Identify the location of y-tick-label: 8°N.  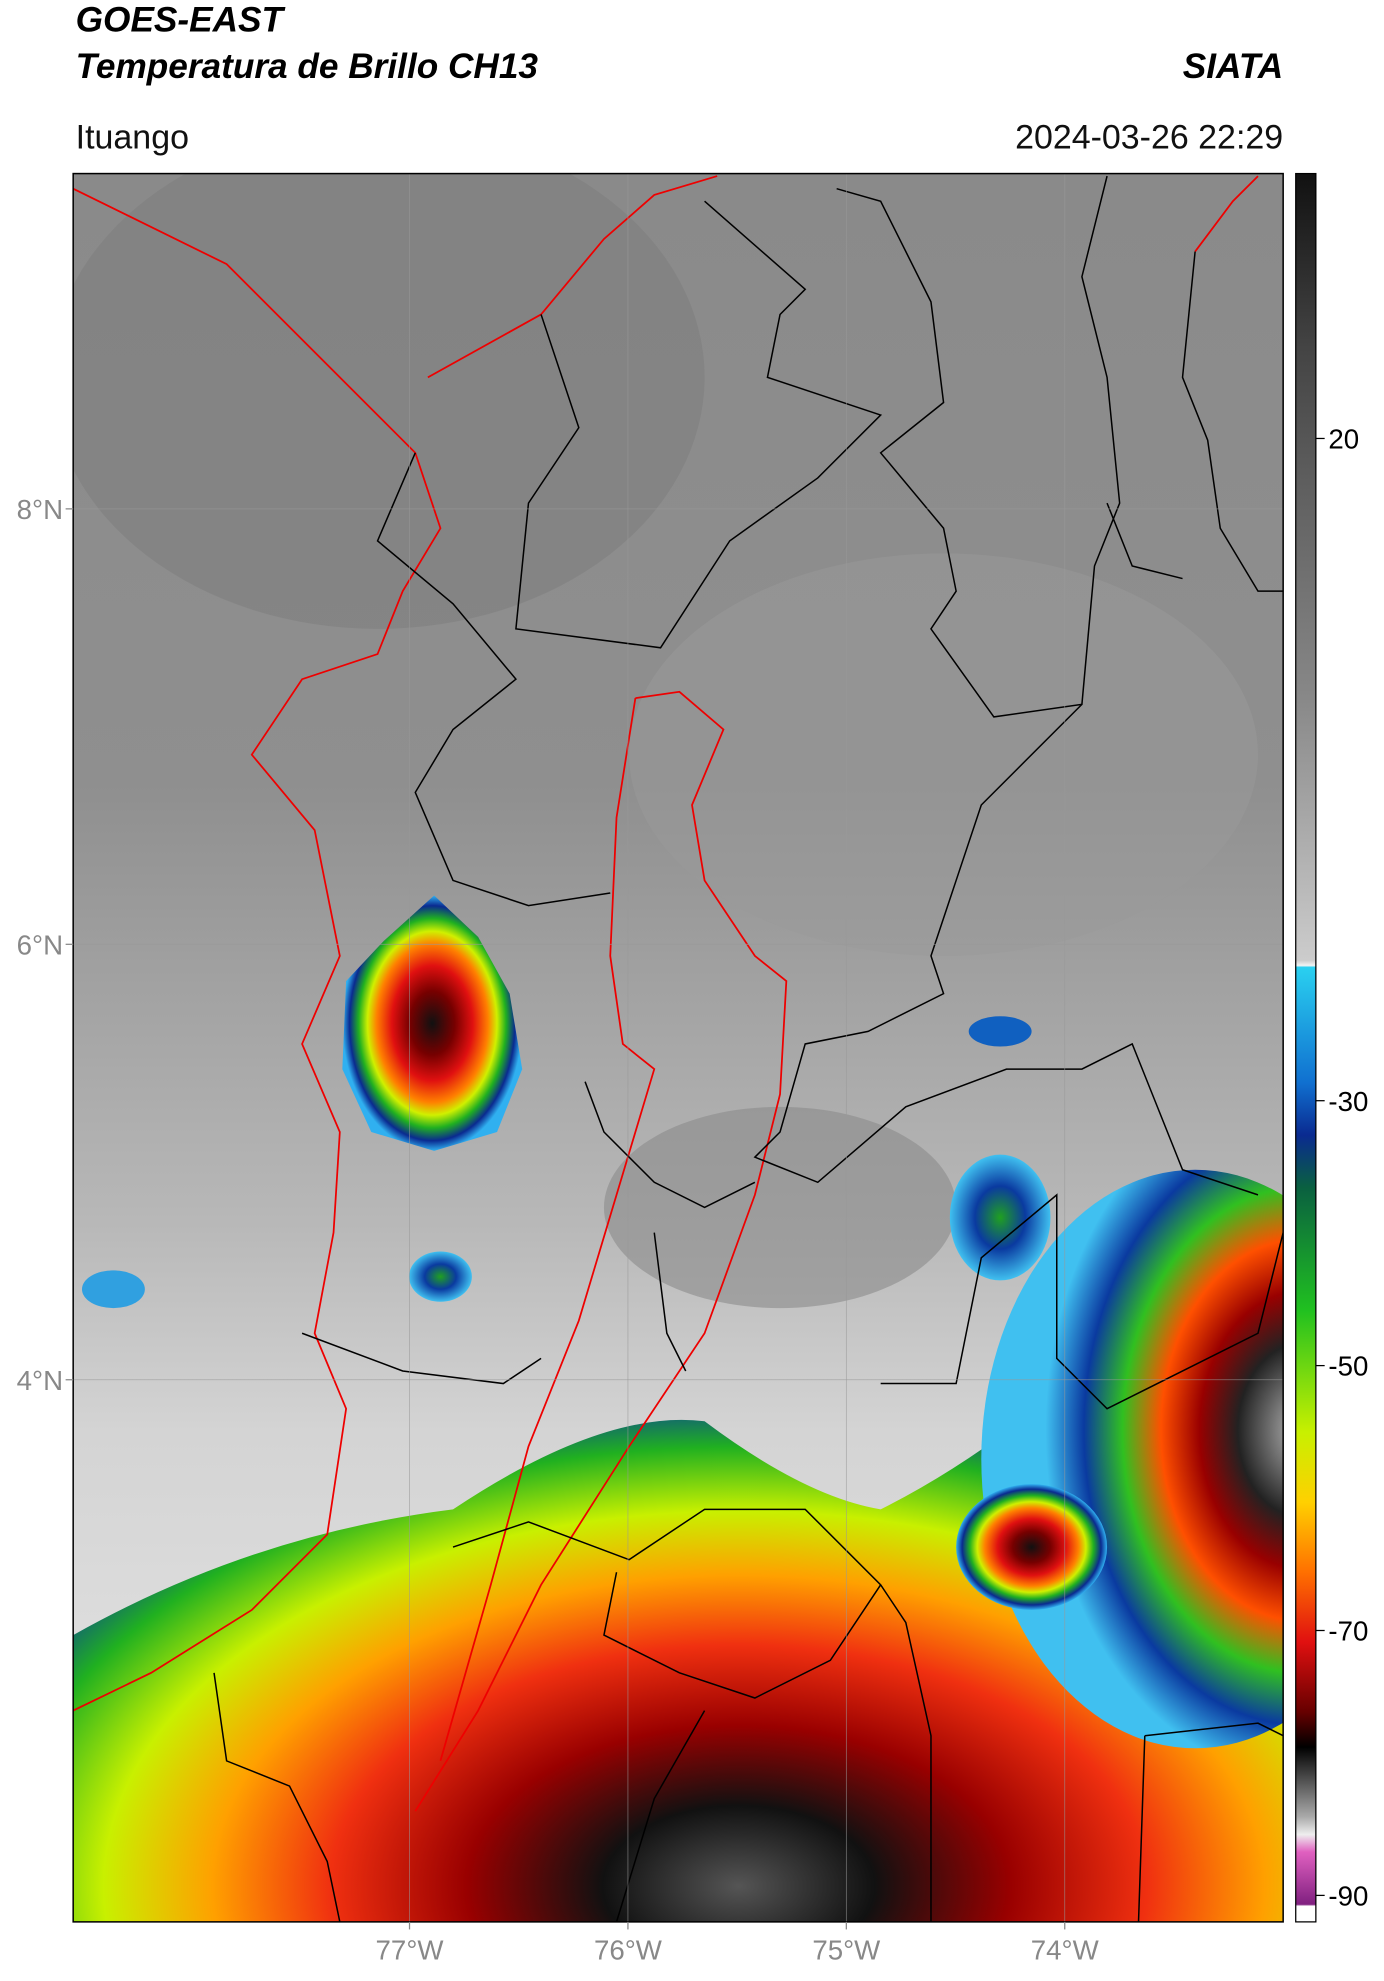
(40, 509).